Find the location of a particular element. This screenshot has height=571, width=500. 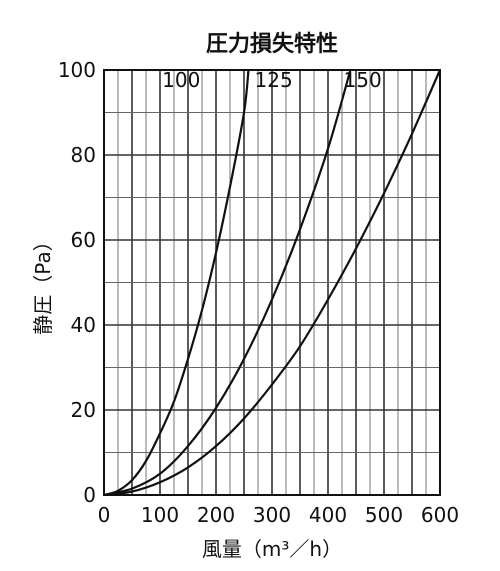

x-tick-labels: 0 100 200 300 400 500 600 is located at coordinates (278, 515).